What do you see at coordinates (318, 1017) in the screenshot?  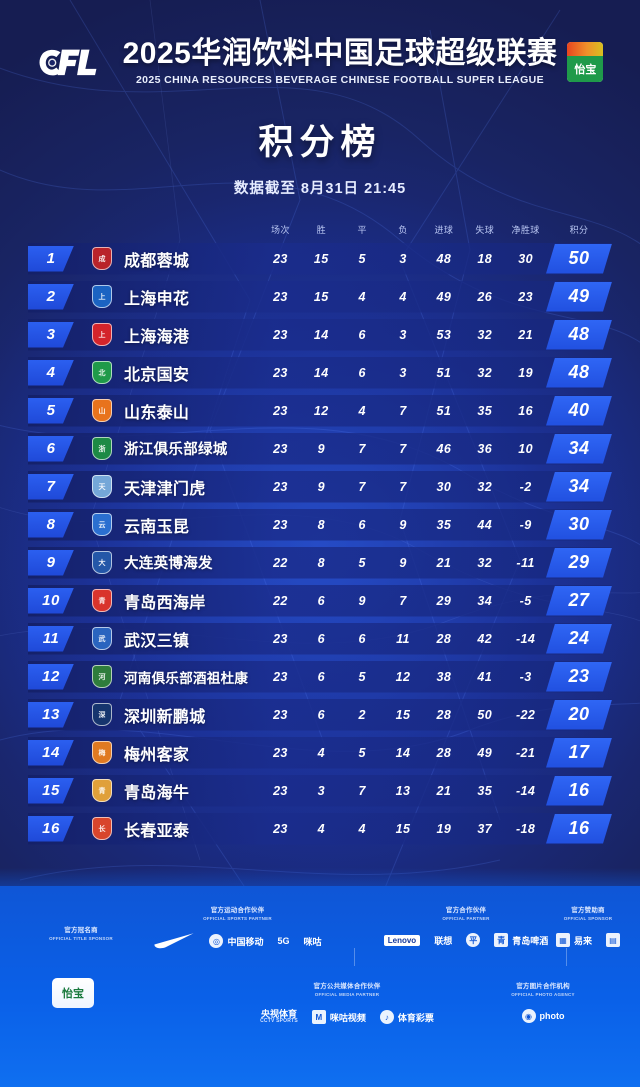 I see `migu-video-mark-icon: M` at bounding box center [318, 1017].